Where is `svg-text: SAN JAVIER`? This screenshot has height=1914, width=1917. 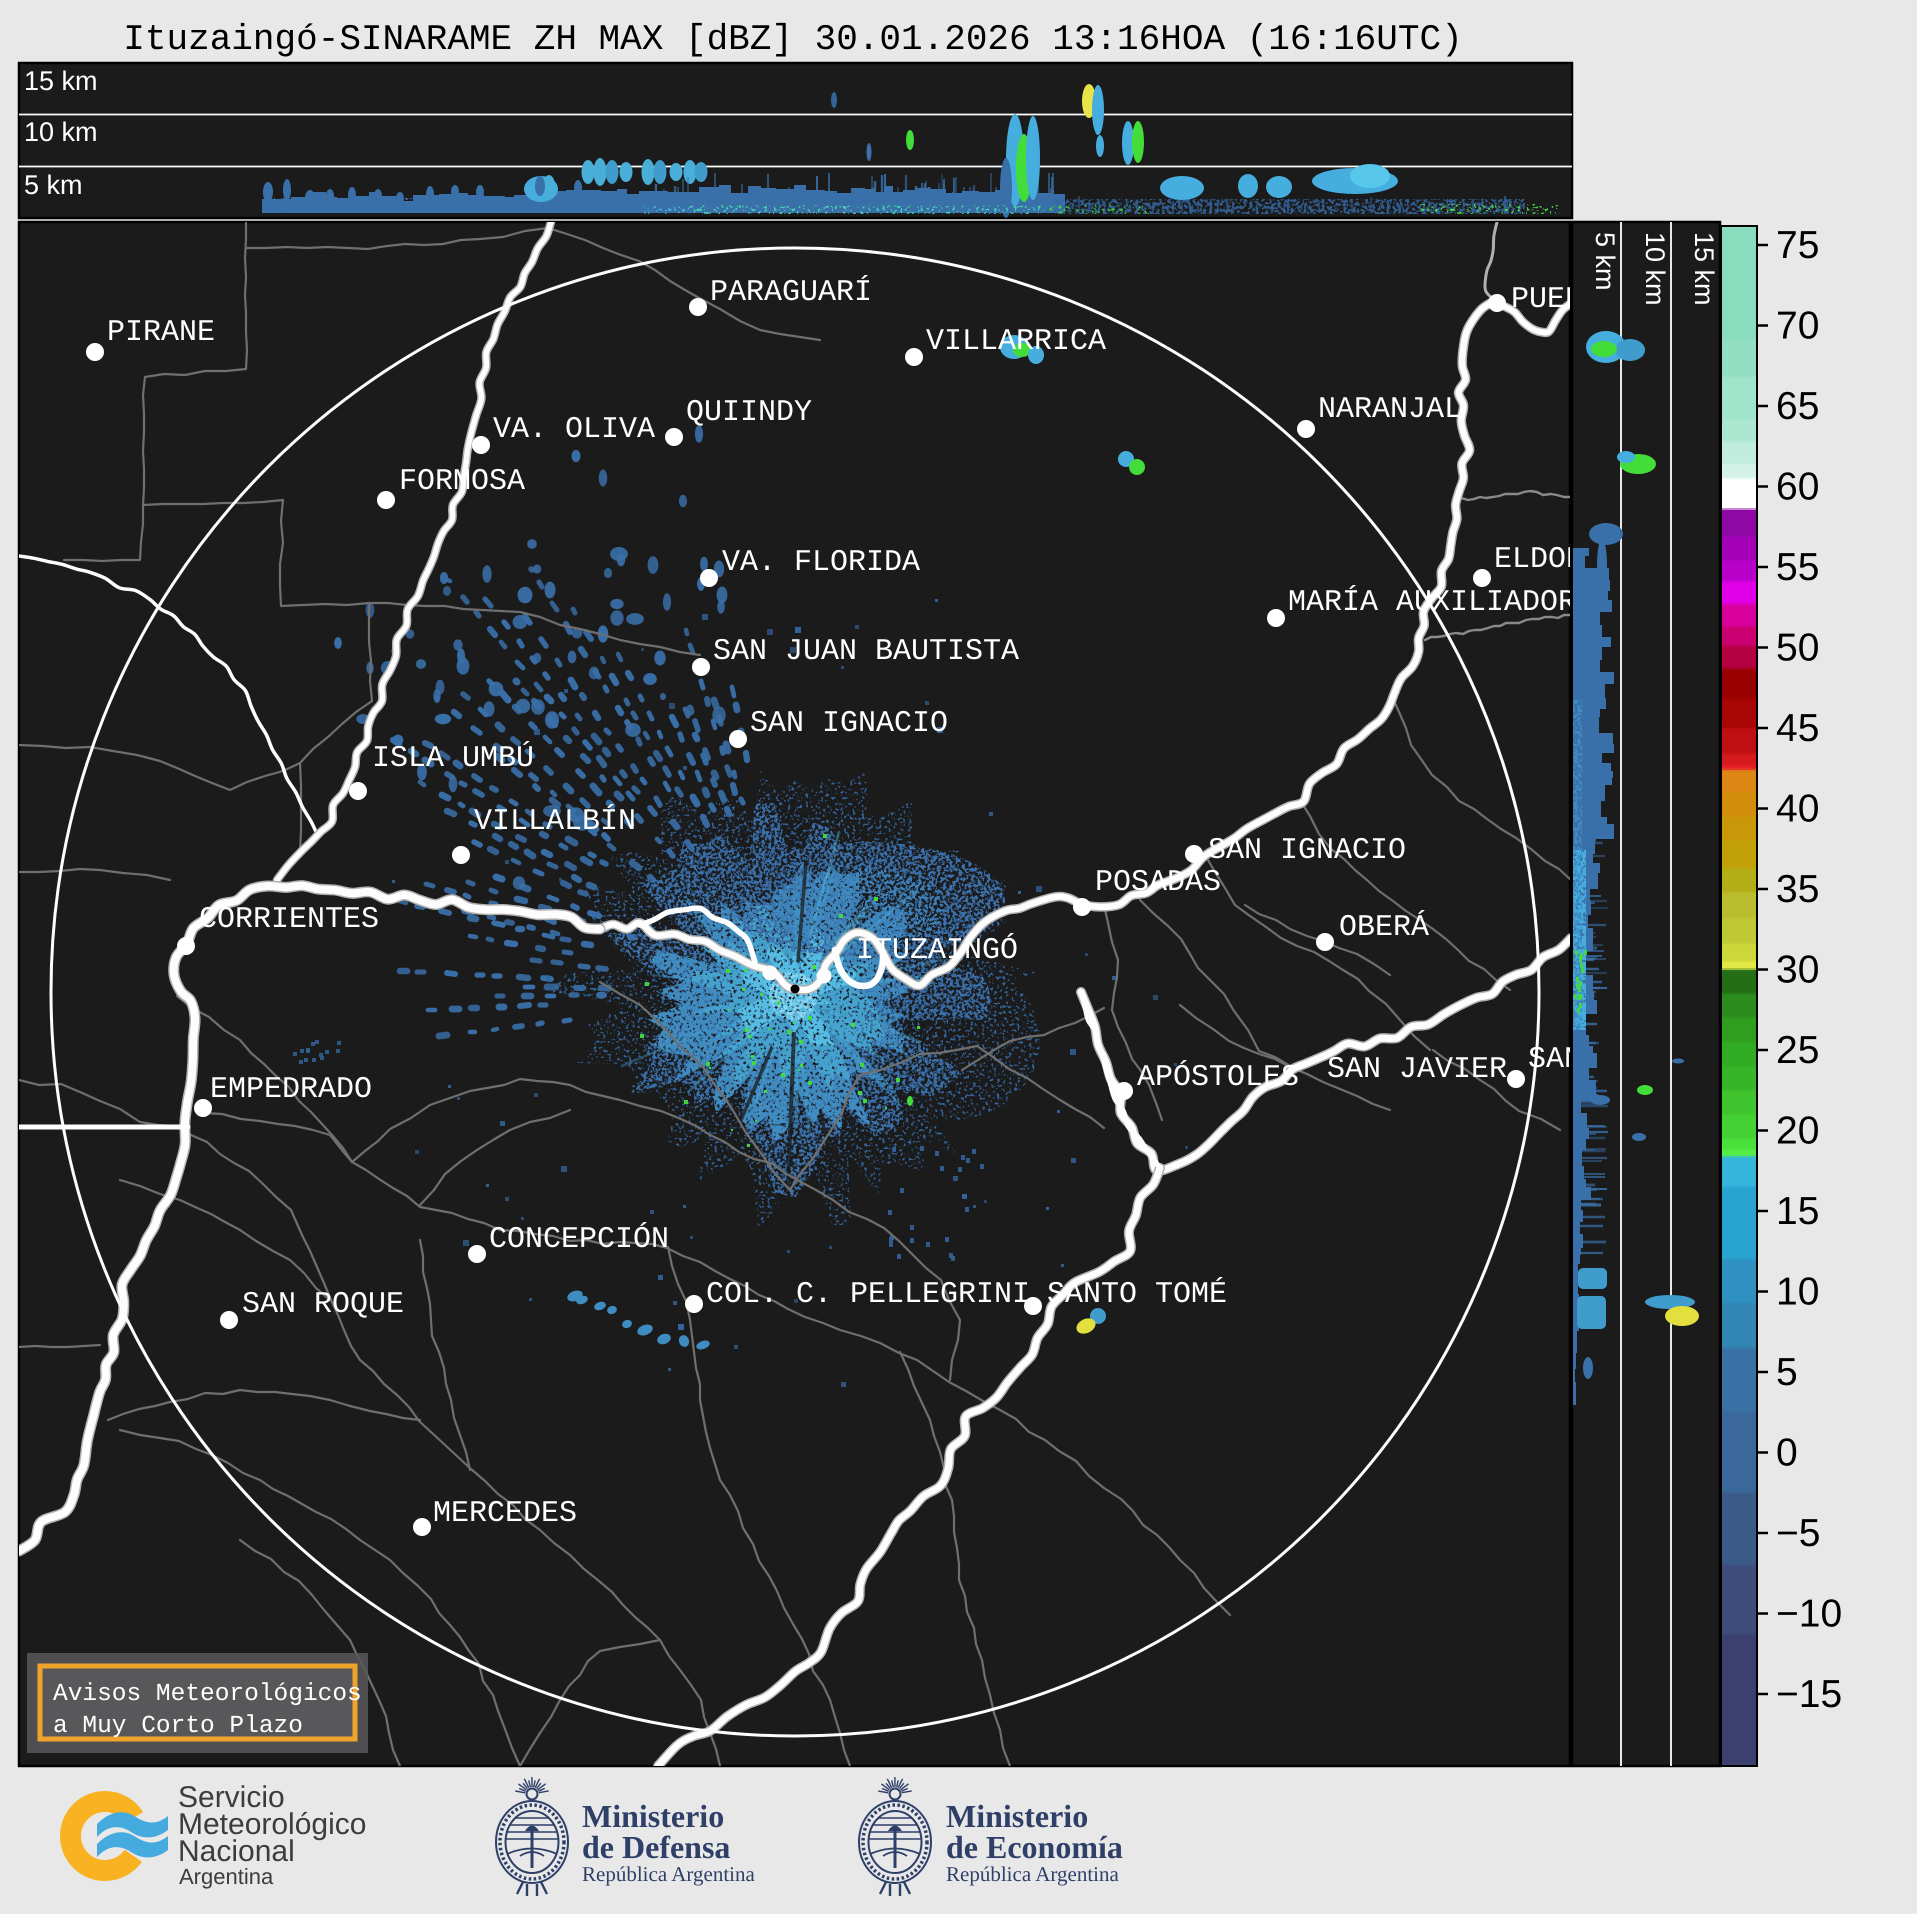
svg-text: SAN JAVIER is located at coordinates (1417, 1070).